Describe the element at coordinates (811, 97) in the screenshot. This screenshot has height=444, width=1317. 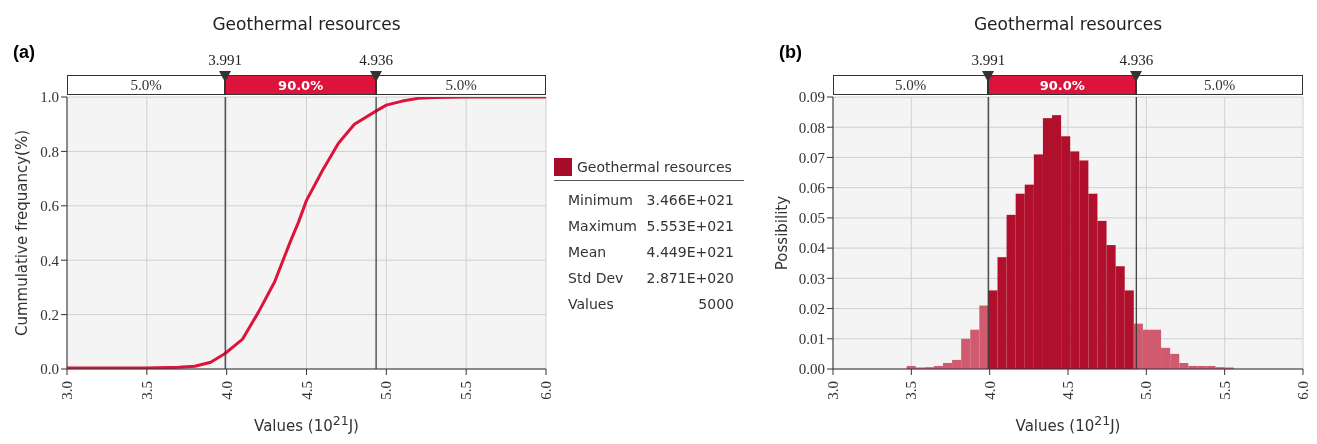
I see `y-tick-label: 0.09` at that location.